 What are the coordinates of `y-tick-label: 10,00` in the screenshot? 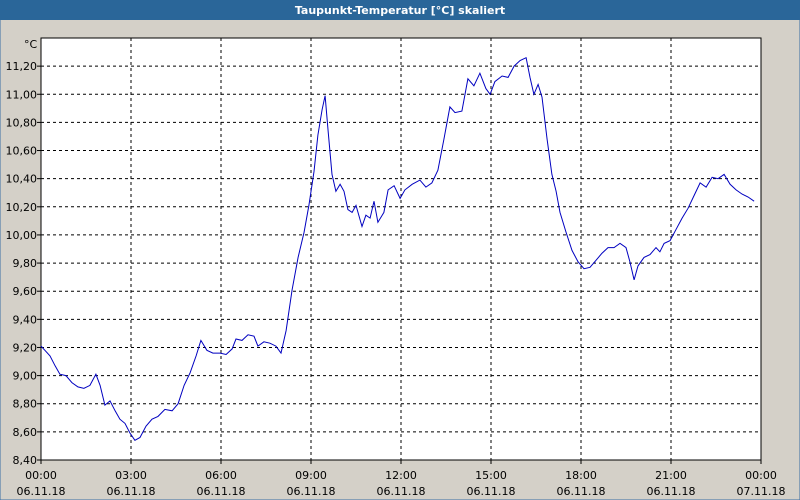 It's located at (22, 235).